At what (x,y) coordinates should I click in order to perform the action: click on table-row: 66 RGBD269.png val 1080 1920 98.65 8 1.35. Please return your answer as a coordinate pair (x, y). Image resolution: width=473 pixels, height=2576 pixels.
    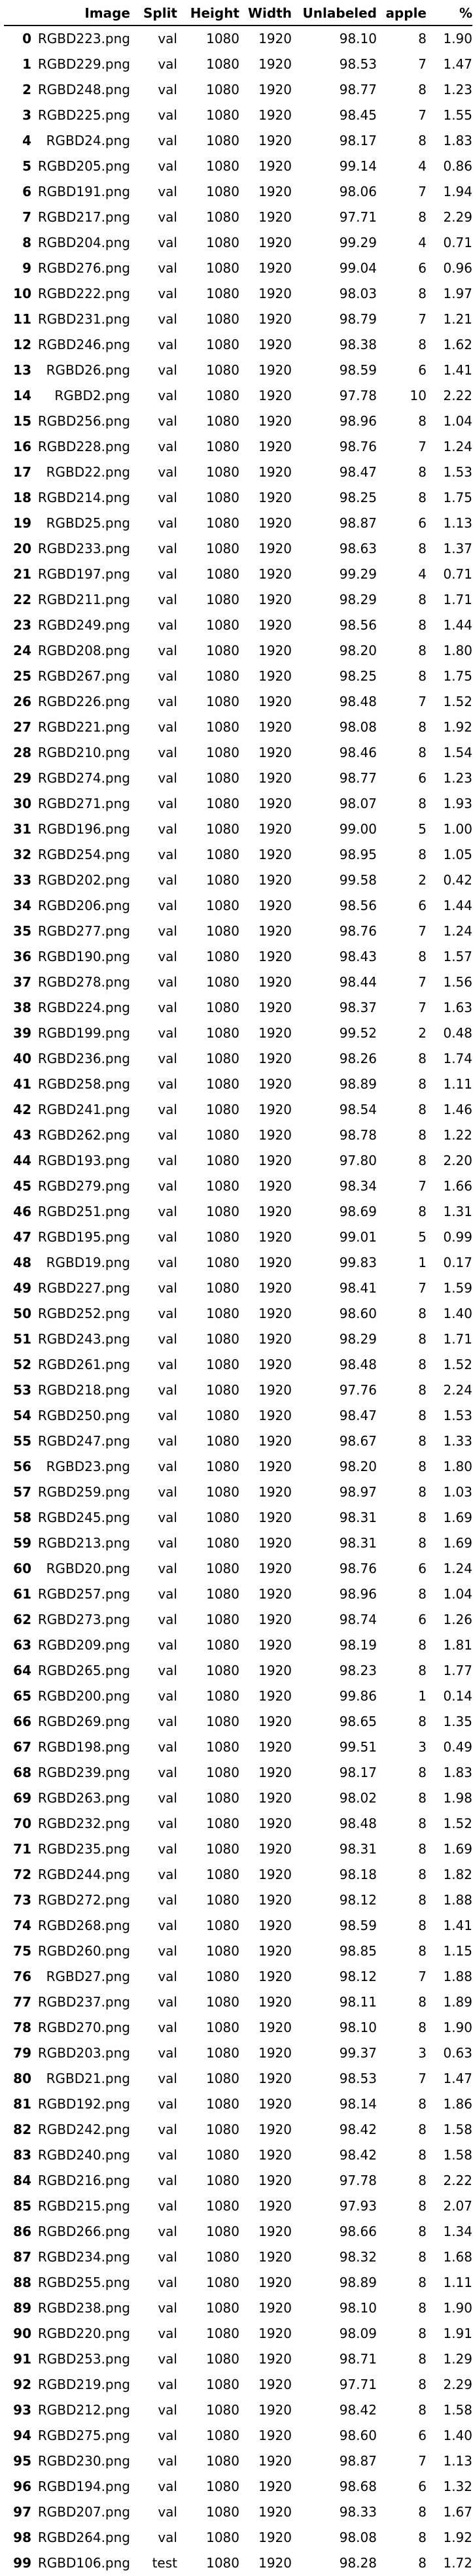
    Looking at the image, I should click on (238, 1722).